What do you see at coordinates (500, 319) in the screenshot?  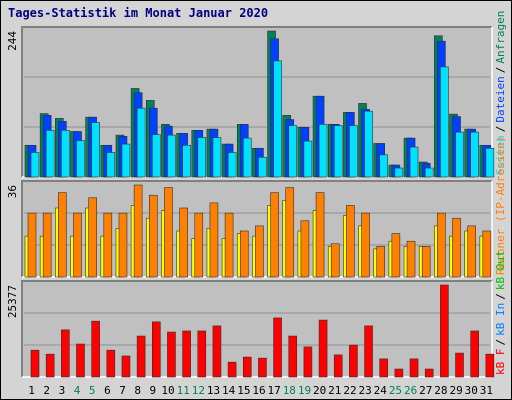 I see `legend-entry: kB In` at bounding box center [500, 319].